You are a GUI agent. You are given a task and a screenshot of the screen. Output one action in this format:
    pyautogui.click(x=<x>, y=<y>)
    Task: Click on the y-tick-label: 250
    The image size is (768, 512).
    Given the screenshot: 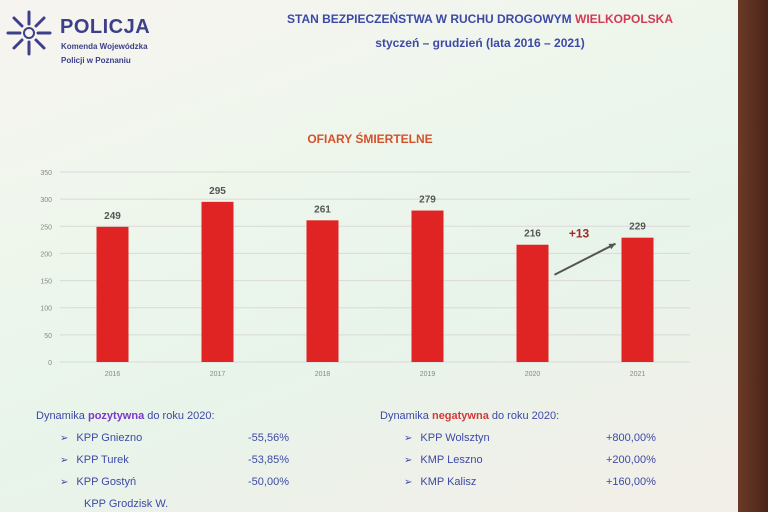 What is the action you would take?
    pyautogui.click(x=46, y=227)
    